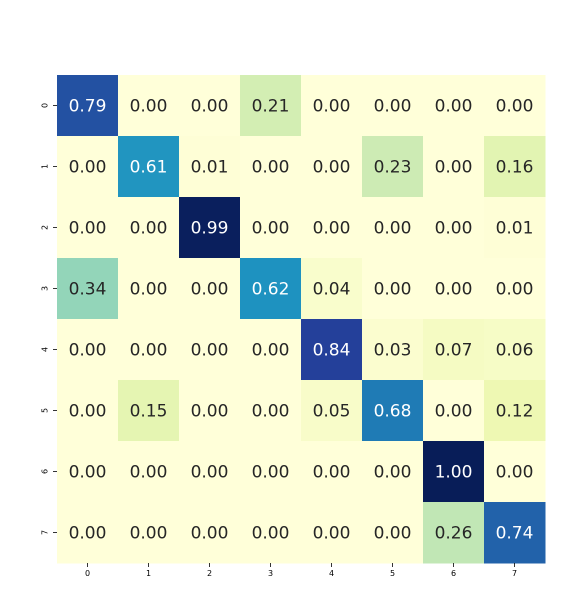 This screenshot has width=586, height=608. I want to click on cell-label-5-6: 0.00, so click(454, 412).